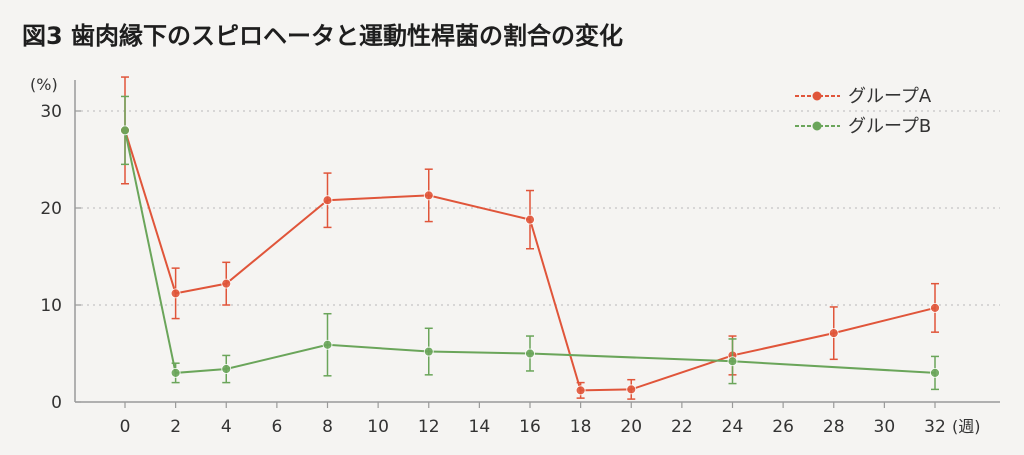 This screenshot has width=1024, height=455. I want to click on legend-label: グループA, so click(890, 96).